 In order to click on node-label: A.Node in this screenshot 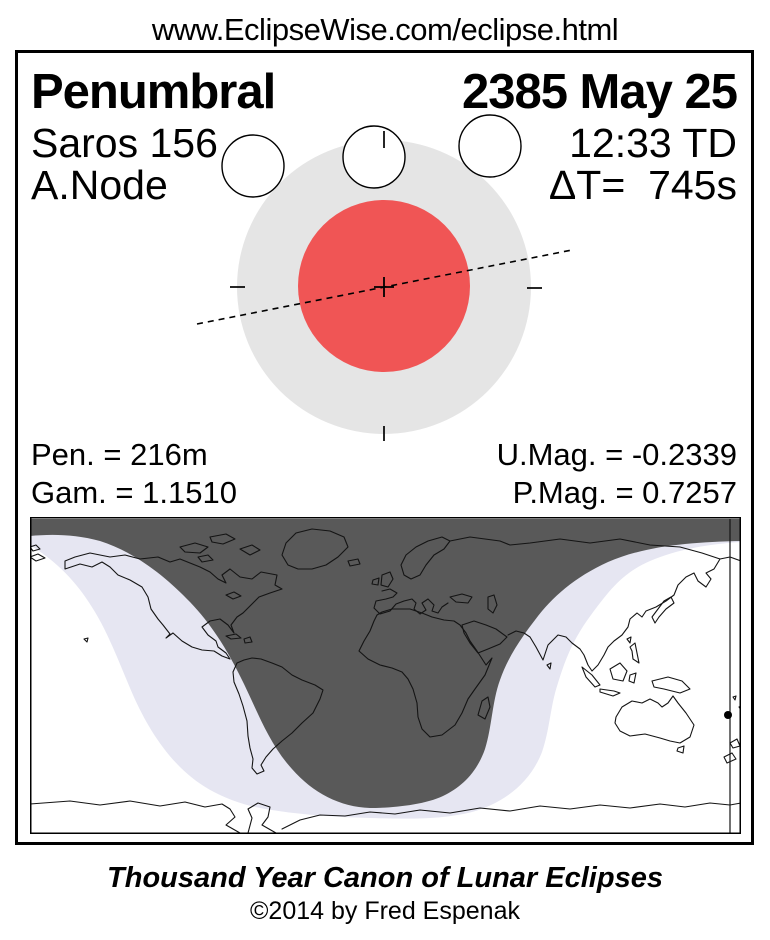, I will do `click(99, 185)`.